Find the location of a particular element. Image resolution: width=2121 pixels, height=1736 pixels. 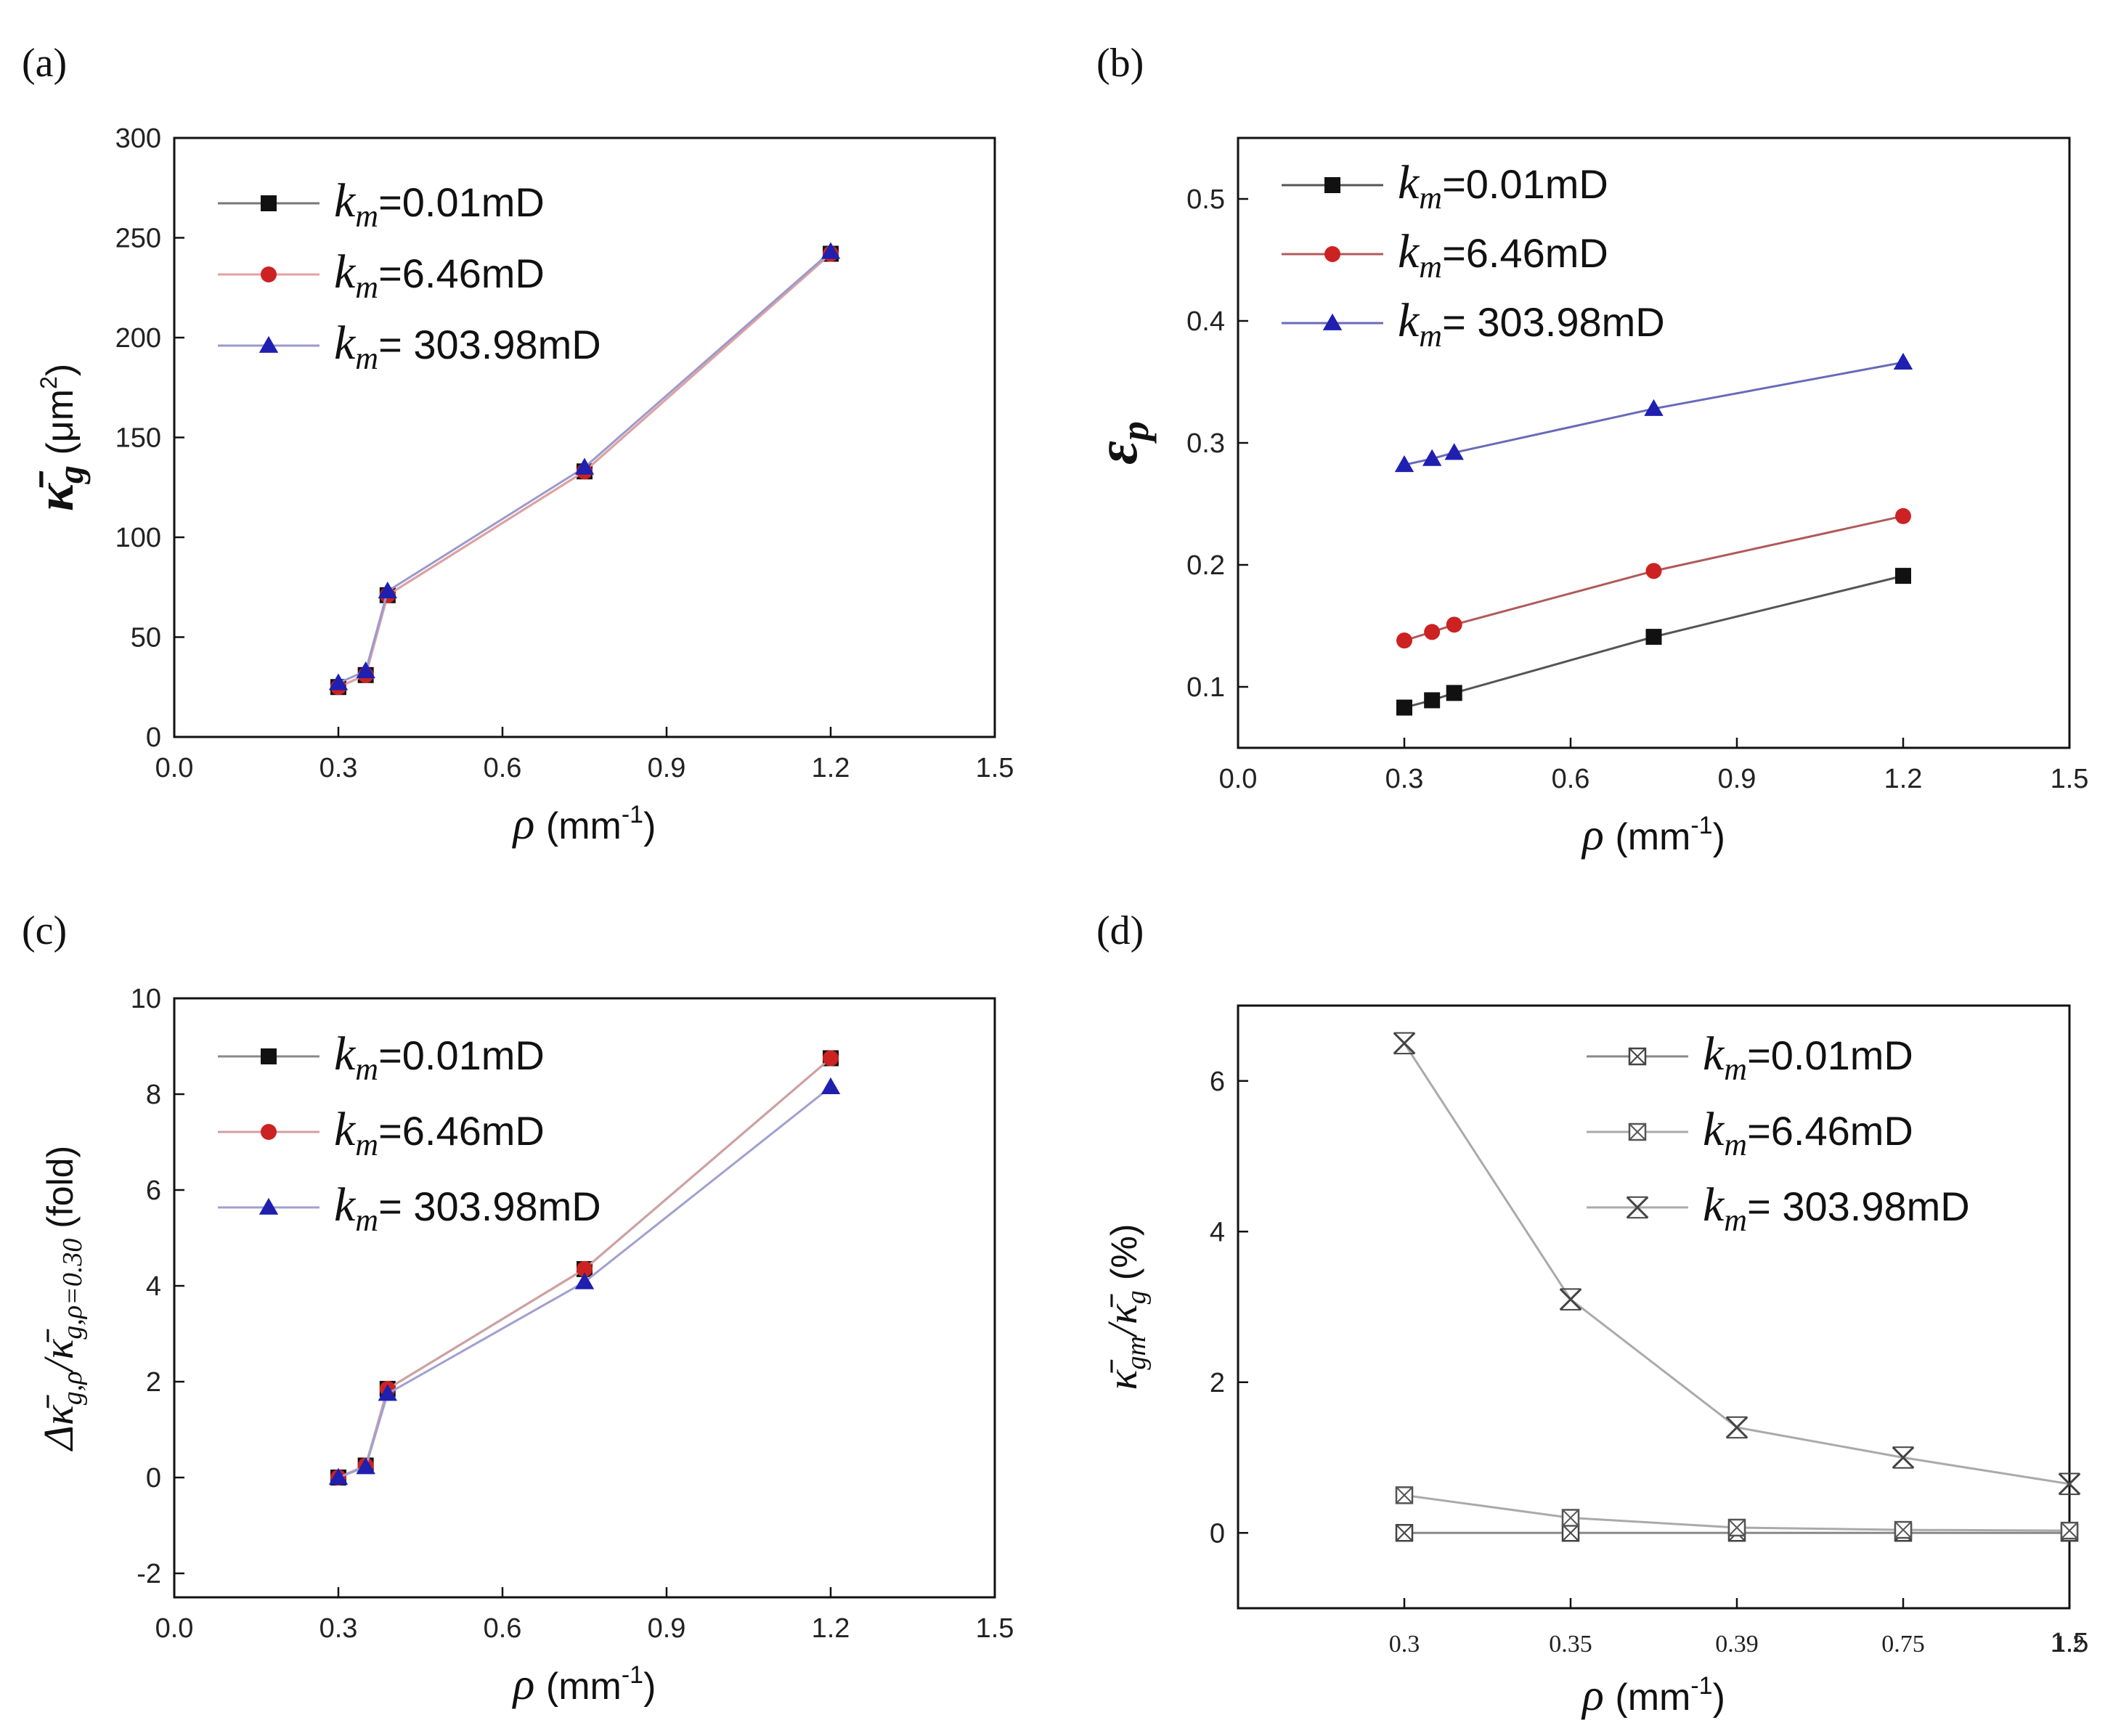

x-tick-label: 0.75 is located at coordinates (1903, 1644).